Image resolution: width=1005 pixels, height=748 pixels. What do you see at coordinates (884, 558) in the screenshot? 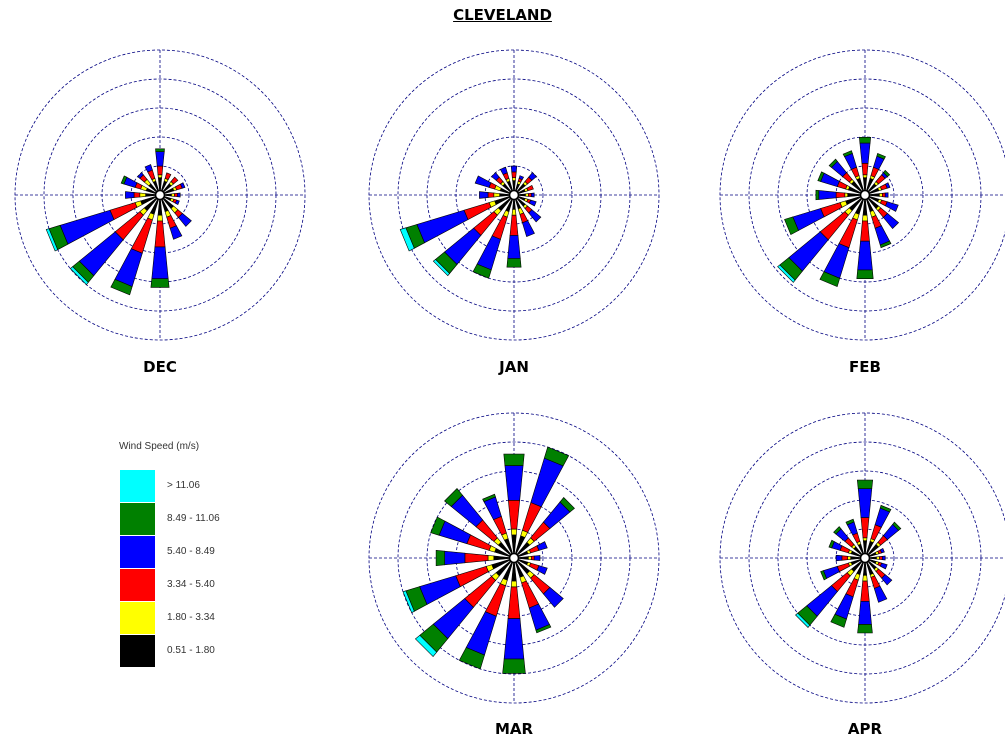
I see `petal-apr-e-bin4` at bounding box center [884, 558].